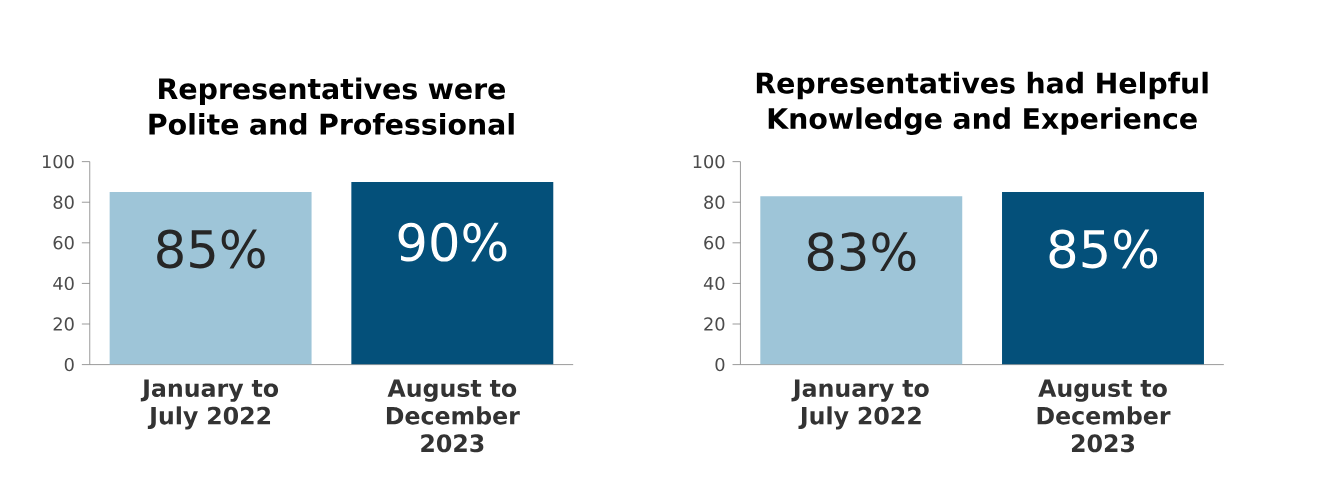 Image resolution: width=1335 pixels, height=482 pixels. I want to click on data-label: 90%, so click(452, 242).